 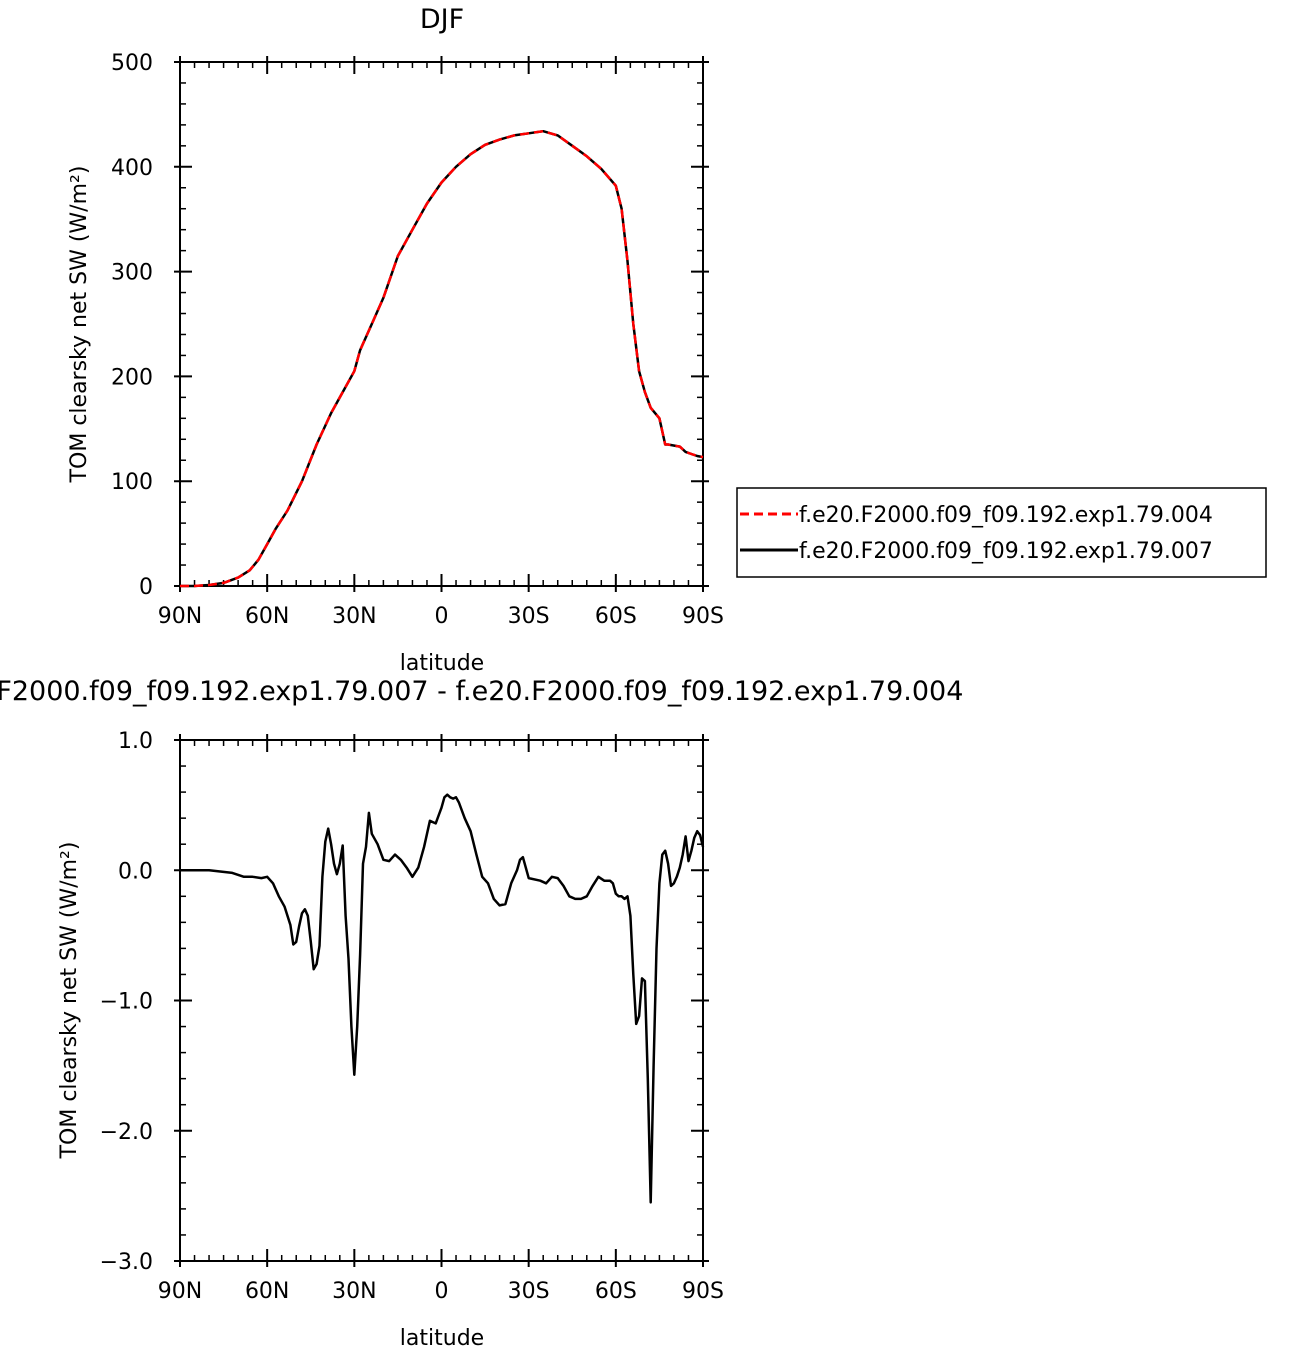 I want to click on top-plot-title: DJF, so click(x=442, y=19).